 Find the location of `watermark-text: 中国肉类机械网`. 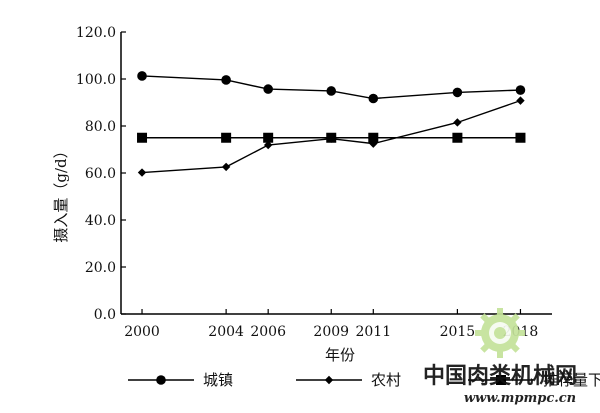

watermark-text: 中国肉类机械网 is located at coordinates (500, 376).